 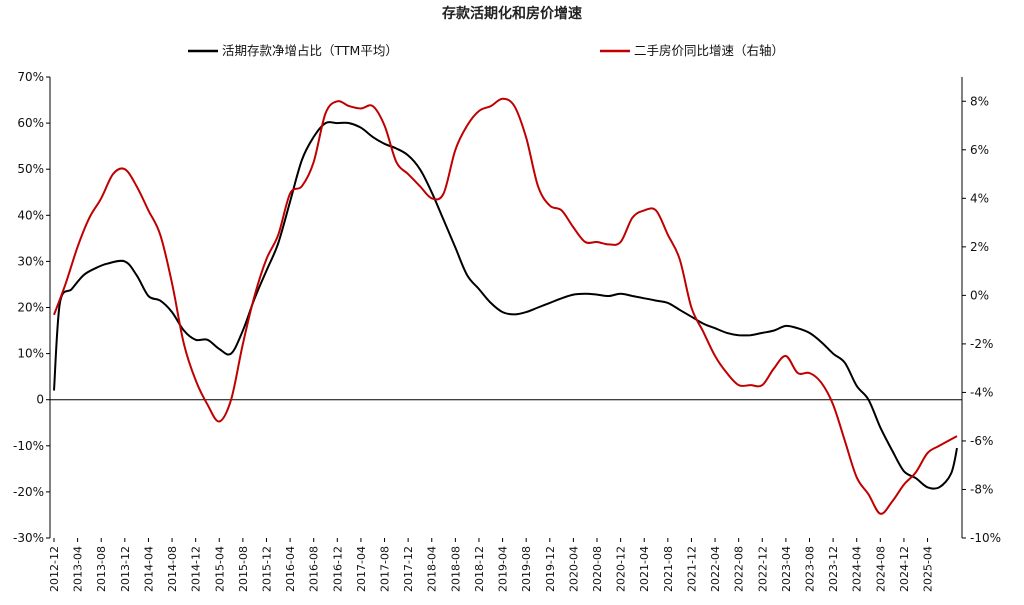 What do you see at coordinates (196, 569) in the screenshot?
I see `x-tick-label: 2014-12` at bounding box center [196, 569].